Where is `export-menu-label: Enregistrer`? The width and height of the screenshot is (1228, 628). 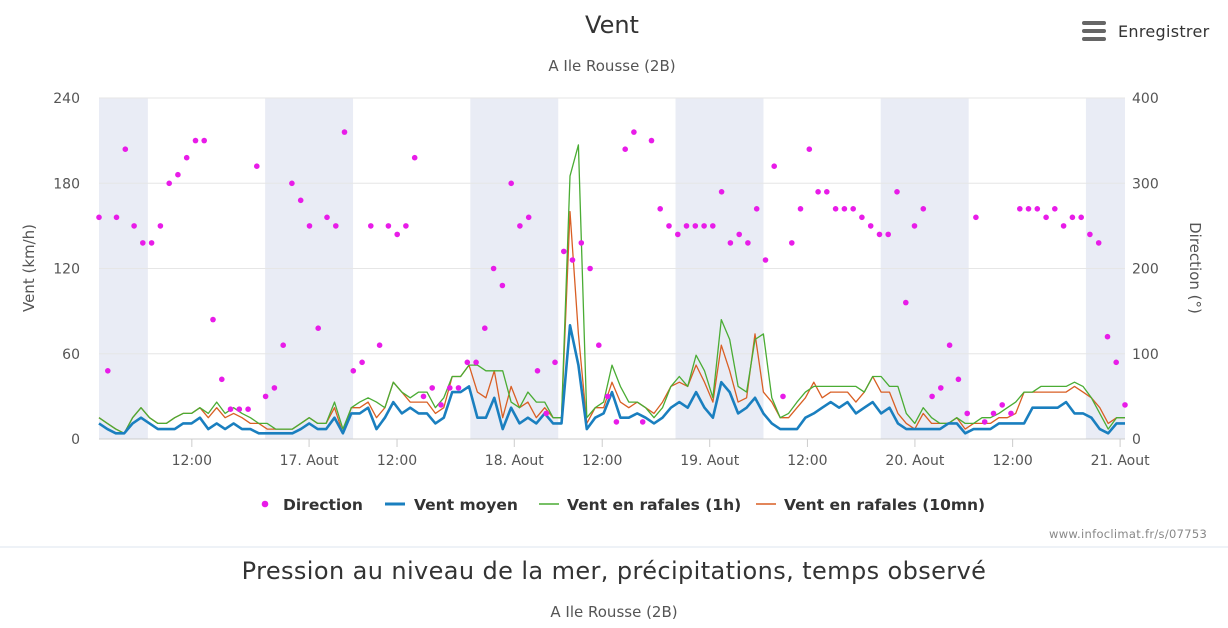
export-menu-label: Enregistrer is located at coordinates (1164, 31).